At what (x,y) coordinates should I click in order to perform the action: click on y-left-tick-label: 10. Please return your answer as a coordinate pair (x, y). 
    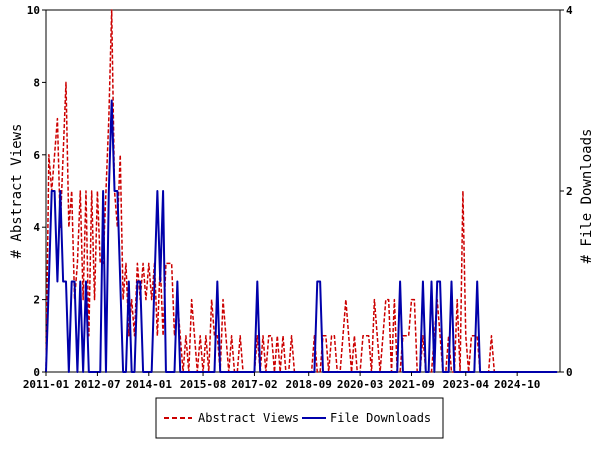
    Looking at the image, I should click on (33, 10).